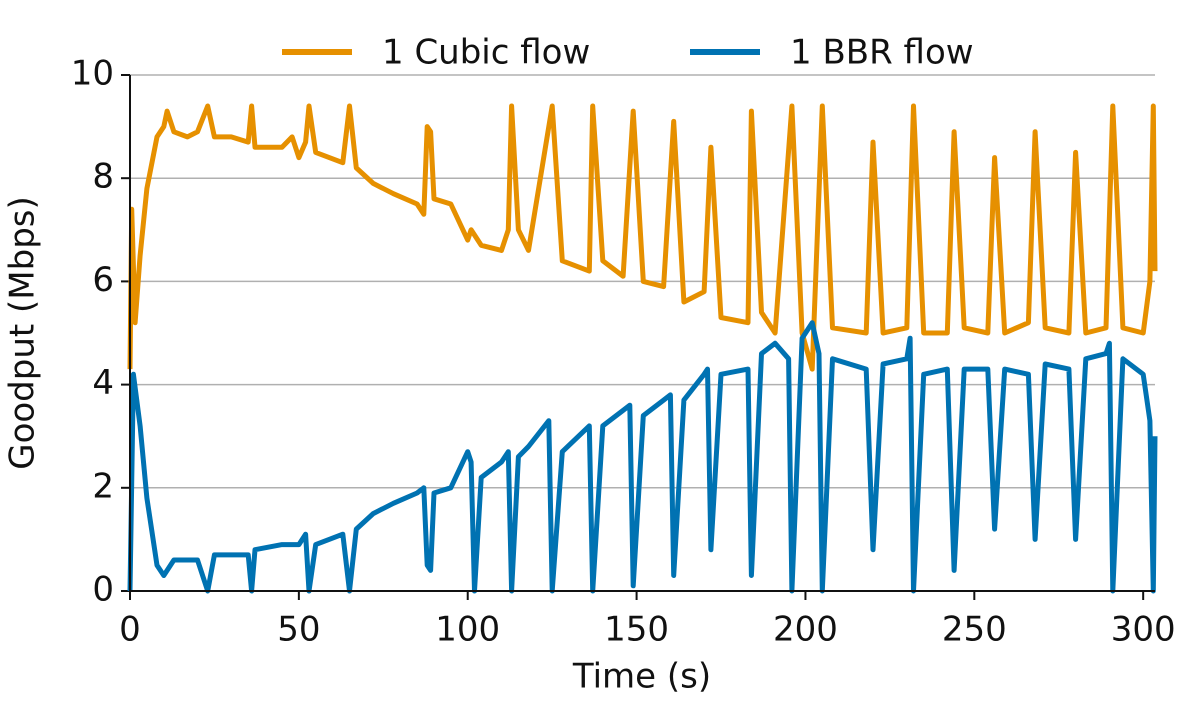 This screenshot has width=1200, height=709. I want to click on x-tick-label: 50, so click(298, 630).